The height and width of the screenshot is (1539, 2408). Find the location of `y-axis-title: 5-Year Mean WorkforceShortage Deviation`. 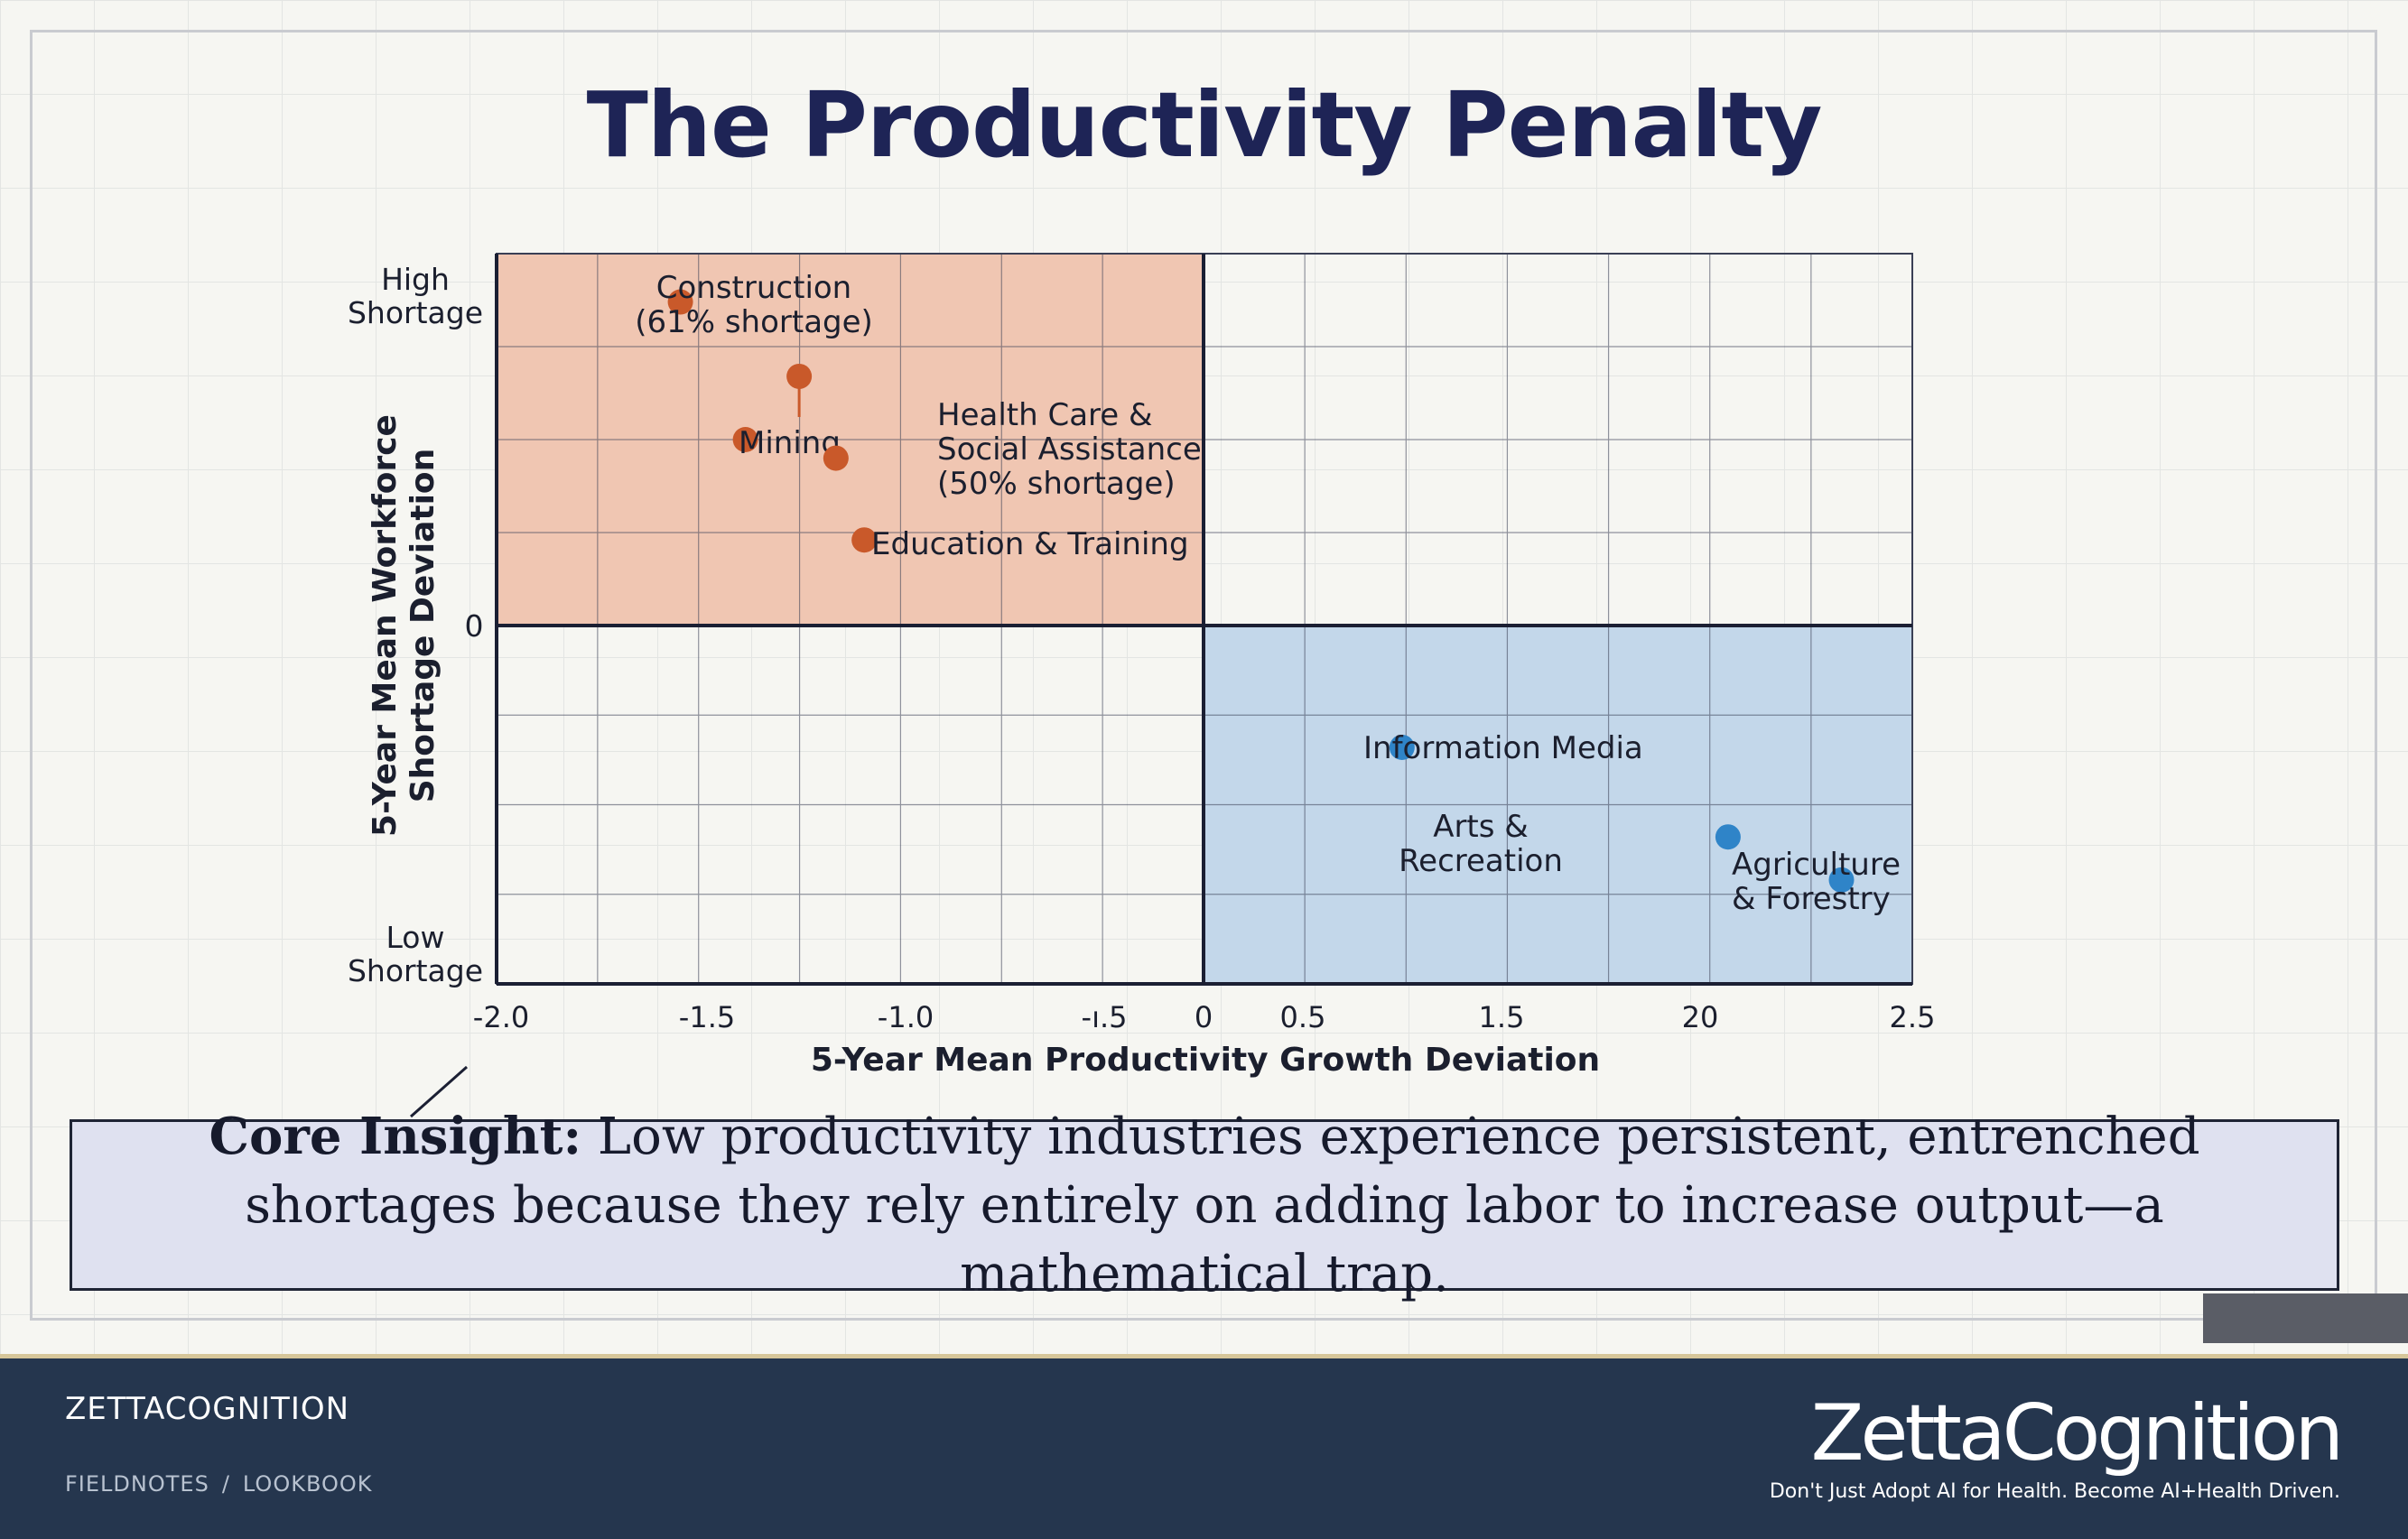

y-axis-title: 5-Year Mean WorkforceShortage Deviation is located at coordinates (404, 625).